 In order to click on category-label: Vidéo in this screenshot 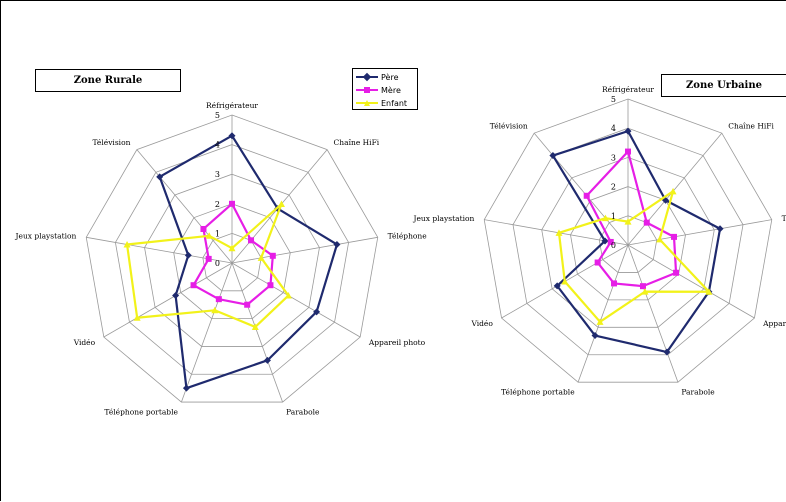, I will do `click(84, 342)`.